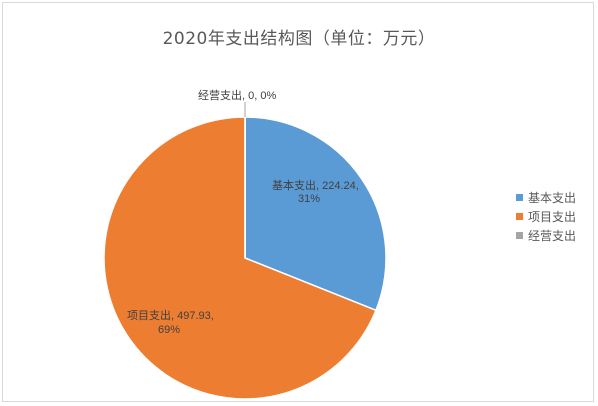 Image resolution: width=598 pixels, height=406 pixels. Describe the element at coordinates (315, 185) in the screenshot. I see `data-label-basic-line1: 基本支出, 224.24,` at that location.